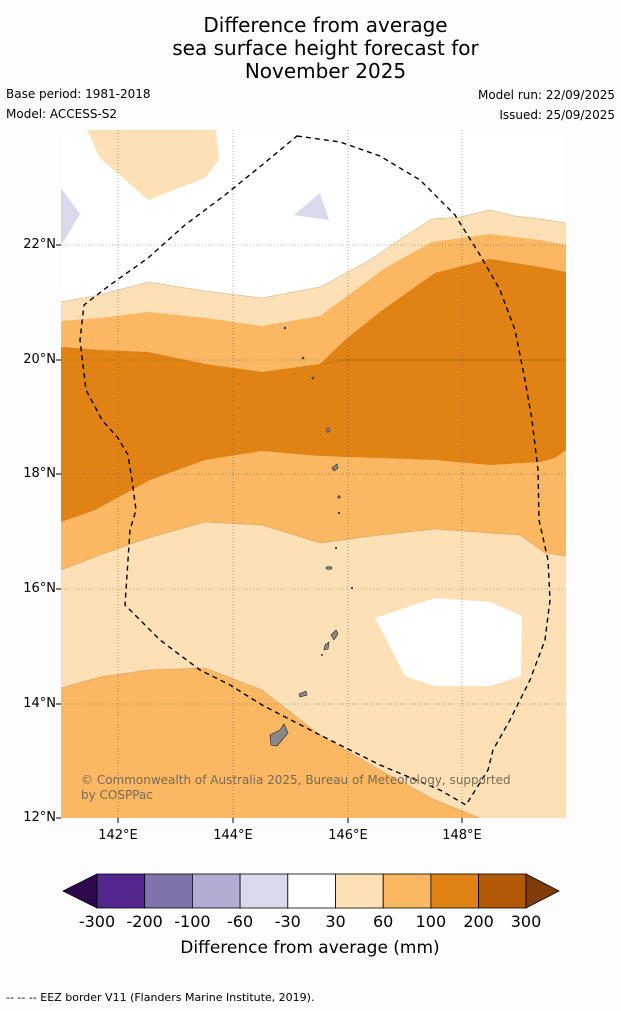 The width and height of the screenshot is (621, 1011). I want to click on lat-label: 22°N, so click(39, 244).